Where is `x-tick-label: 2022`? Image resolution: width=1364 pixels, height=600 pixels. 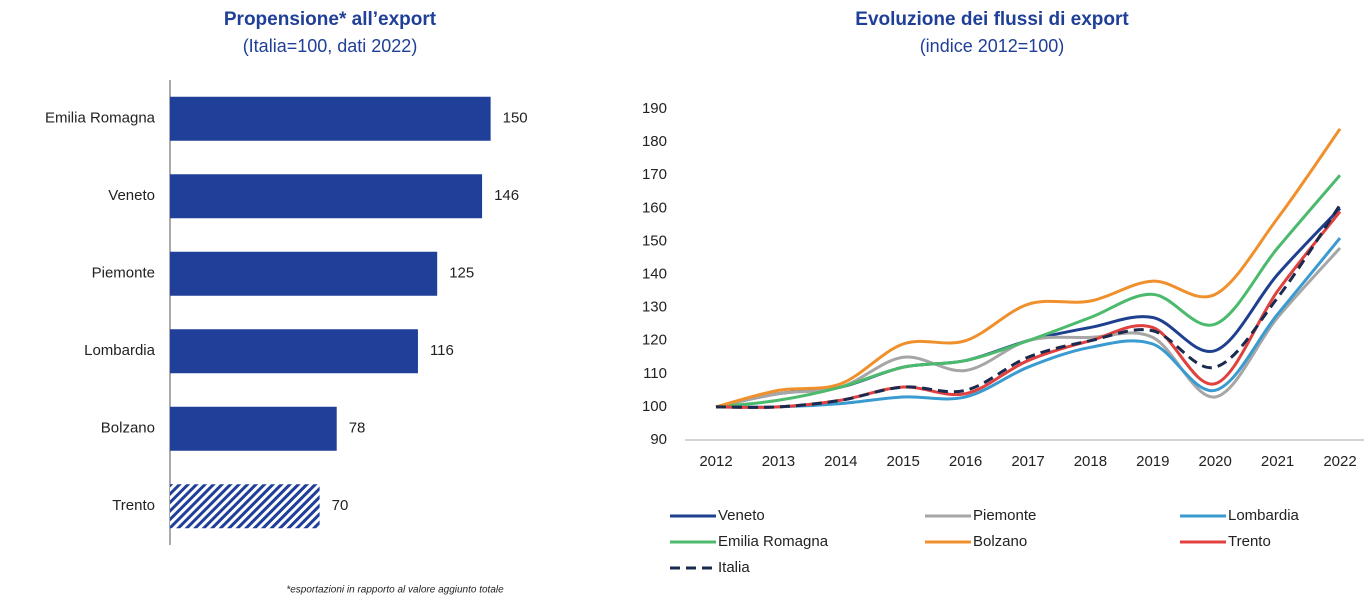
x-tick-label: 2022 is located at coordinates (1339, 461).